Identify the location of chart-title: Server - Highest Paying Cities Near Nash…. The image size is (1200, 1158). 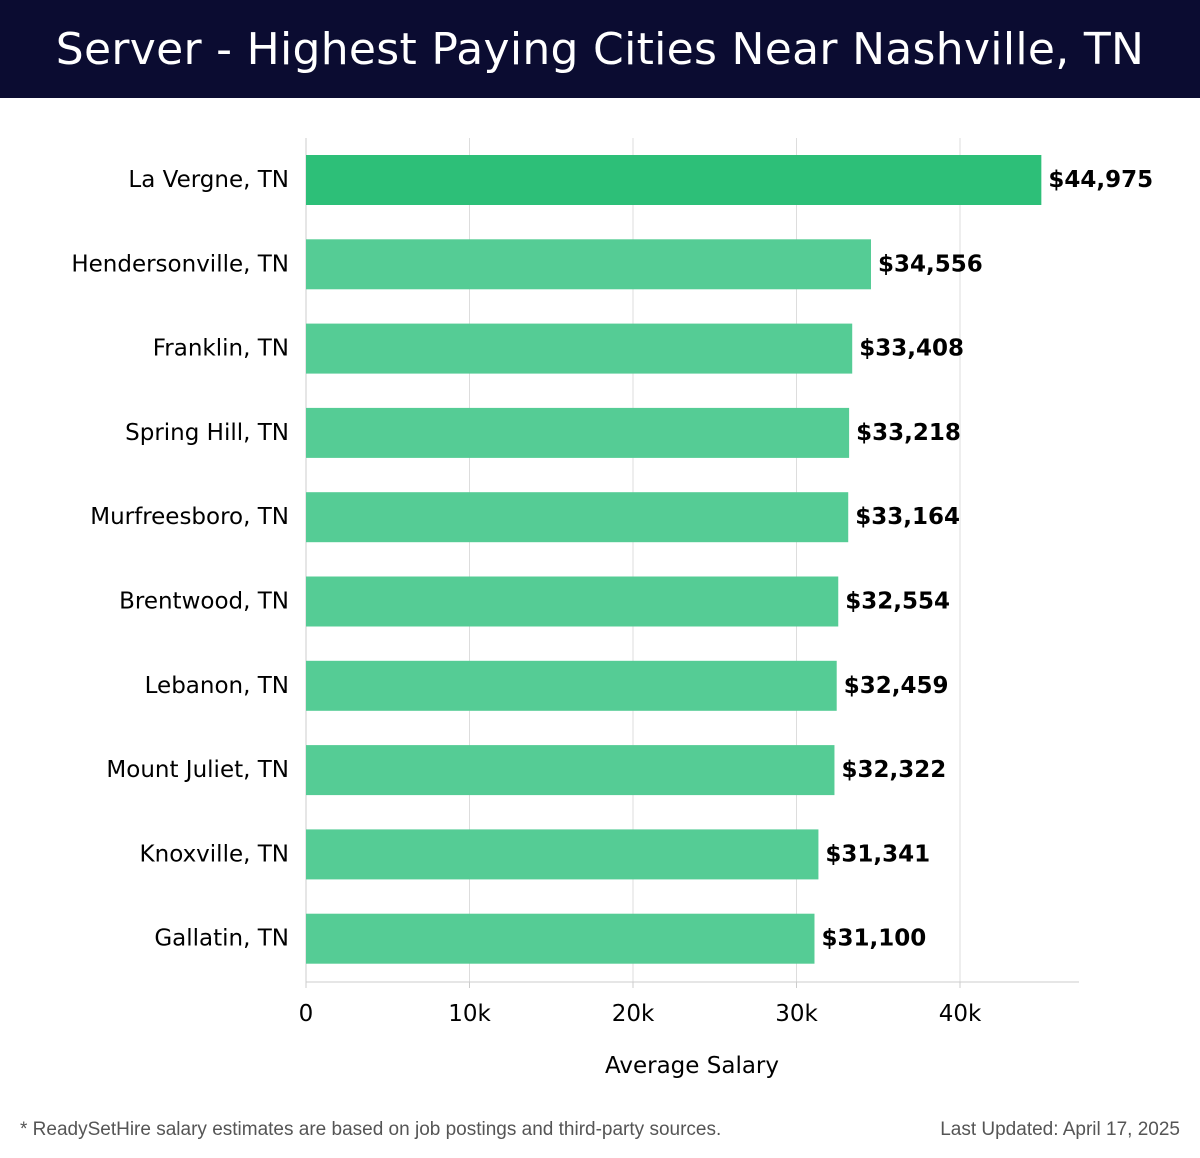
(600, 49).